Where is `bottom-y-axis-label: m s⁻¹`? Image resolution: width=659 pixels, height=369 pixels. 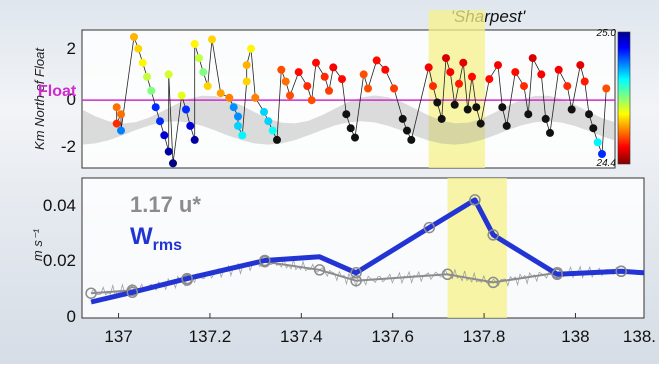
bottom-y-axis-label: m s⁻¹ is located at coordinates (37, 244).